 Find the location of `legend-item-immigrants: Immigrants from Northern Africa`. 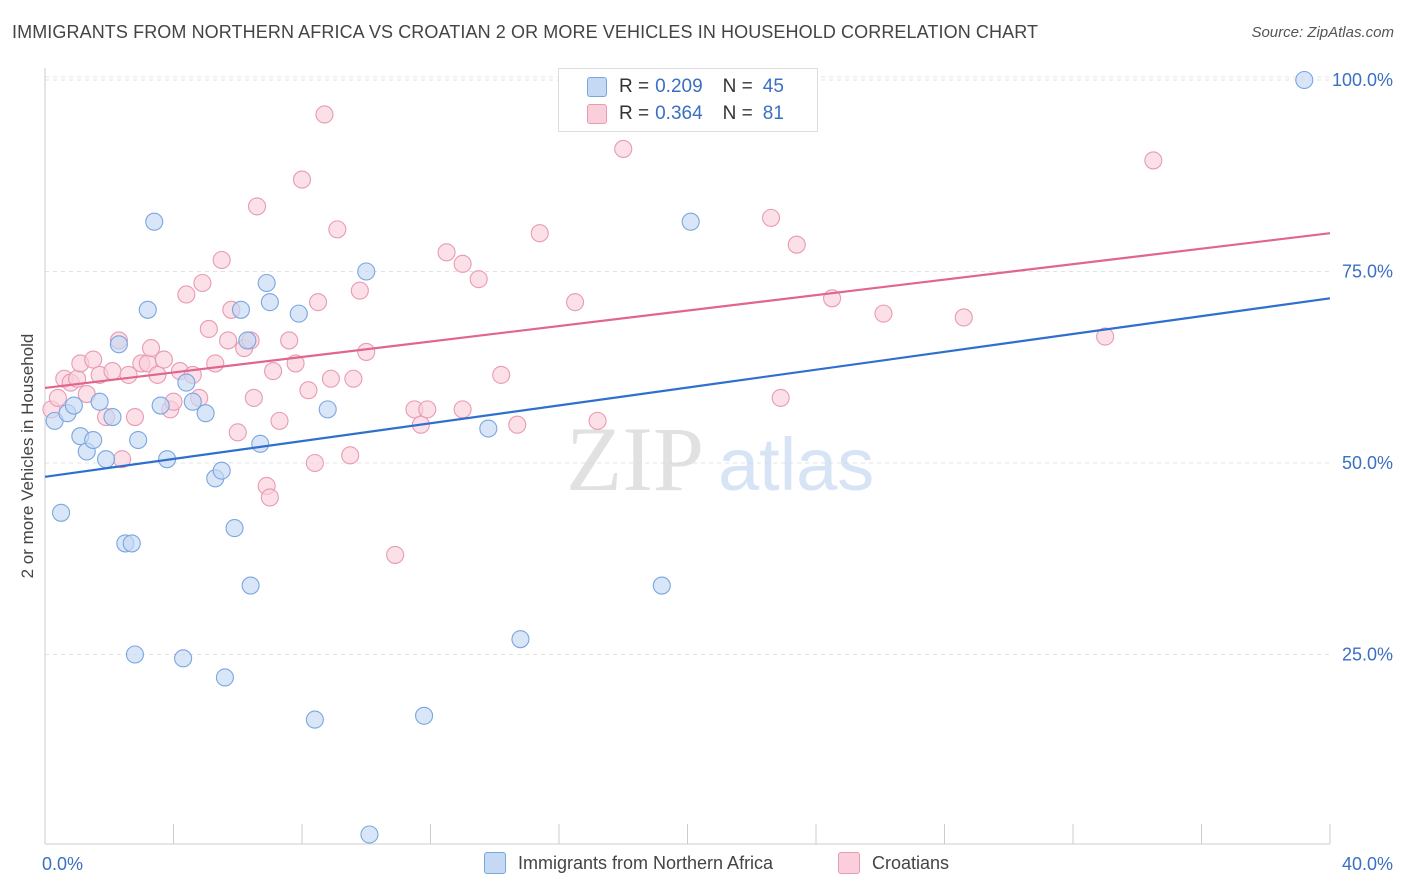

legend-item-immigrants: Immigrants from Northern Africa is located at coordinates (628, 863).